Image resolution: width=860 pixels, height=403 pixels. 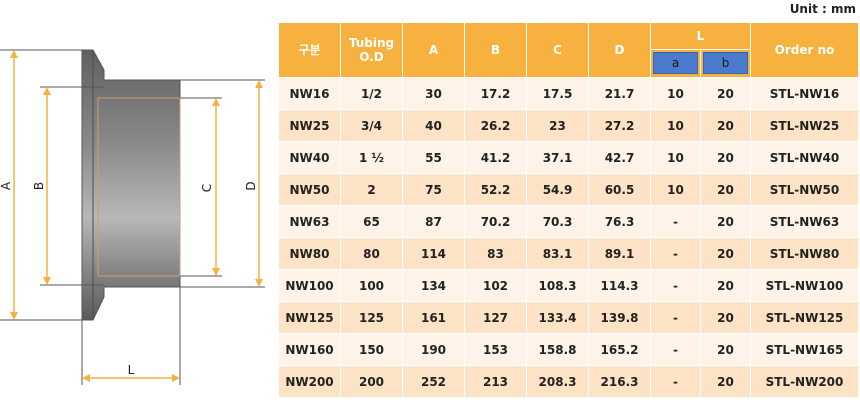 I want to click on table-row: NW40 1 ½ 55 41.2 37.1 42.7 10 20 STL-NW40, so click(x=568, y=157).